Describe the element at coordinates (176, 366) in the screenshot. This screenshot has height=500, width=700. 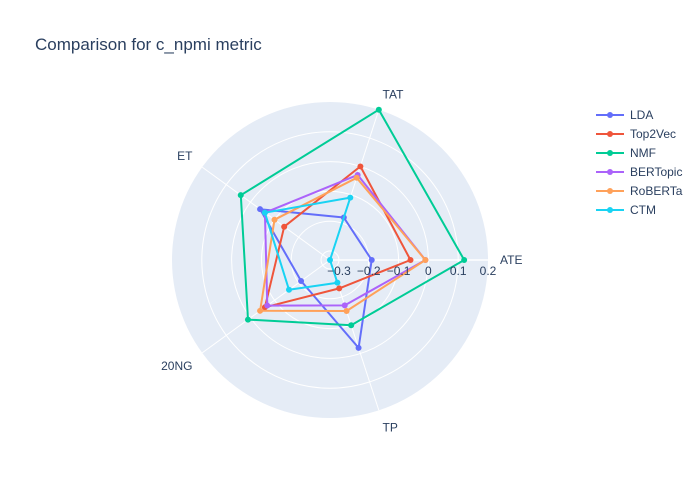
I see `axis-label-20ng: 20NG` at that location.